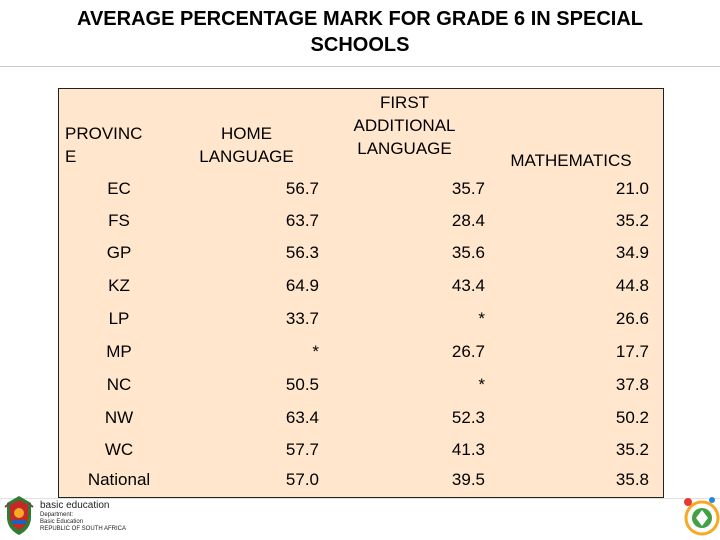 This screenshot has height=540, width=720. What do you see at coordinates (468, 351) in the screenshot?
I see `cell-first-additional-language: 26.7` at bounding box center [468, 351].